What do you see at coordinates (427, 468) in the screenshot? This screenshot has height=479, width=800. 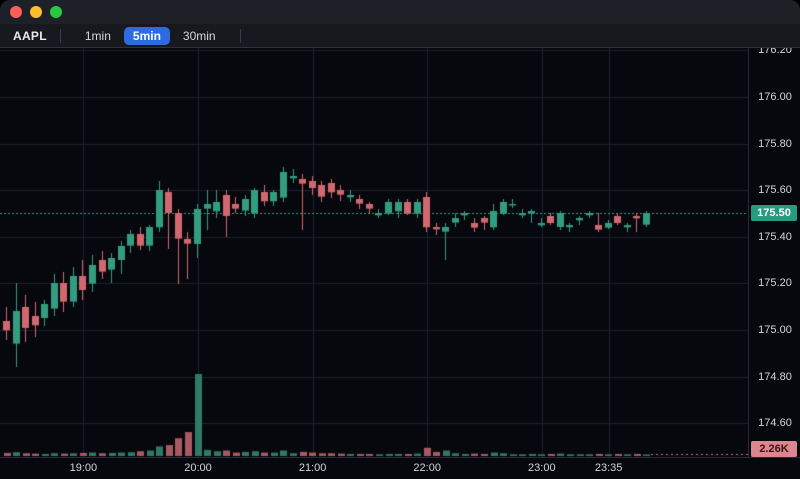 I see `time-tick-label: 22:00` at bounding box center [427, 468].